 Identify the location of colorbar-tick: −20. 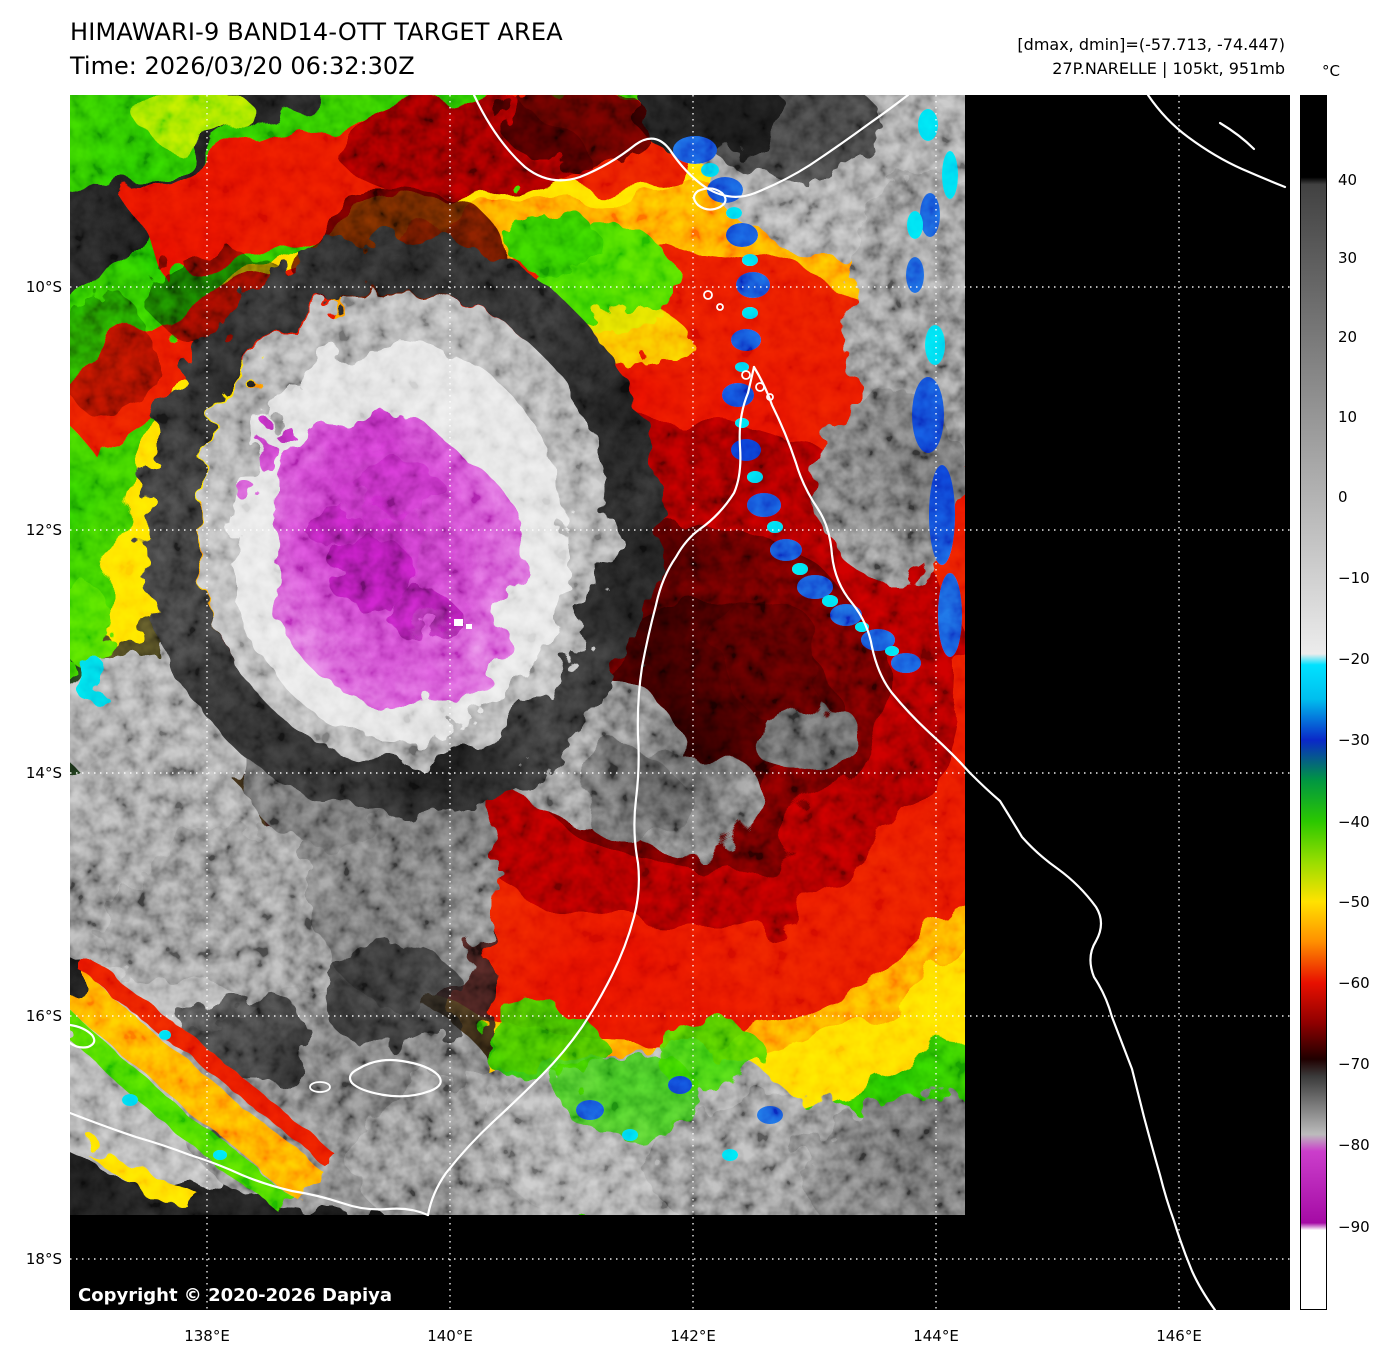
(1354, 659).